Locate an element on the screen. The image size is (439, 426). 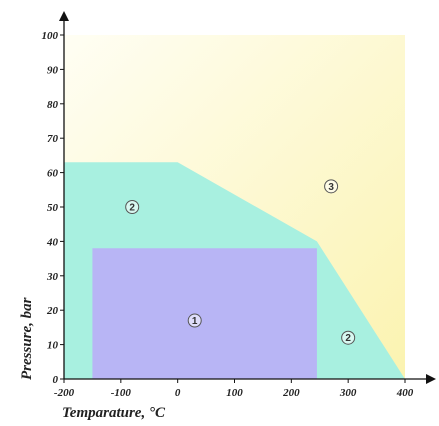
region-label-2-1: 2 is located at coordinates (132, 207).